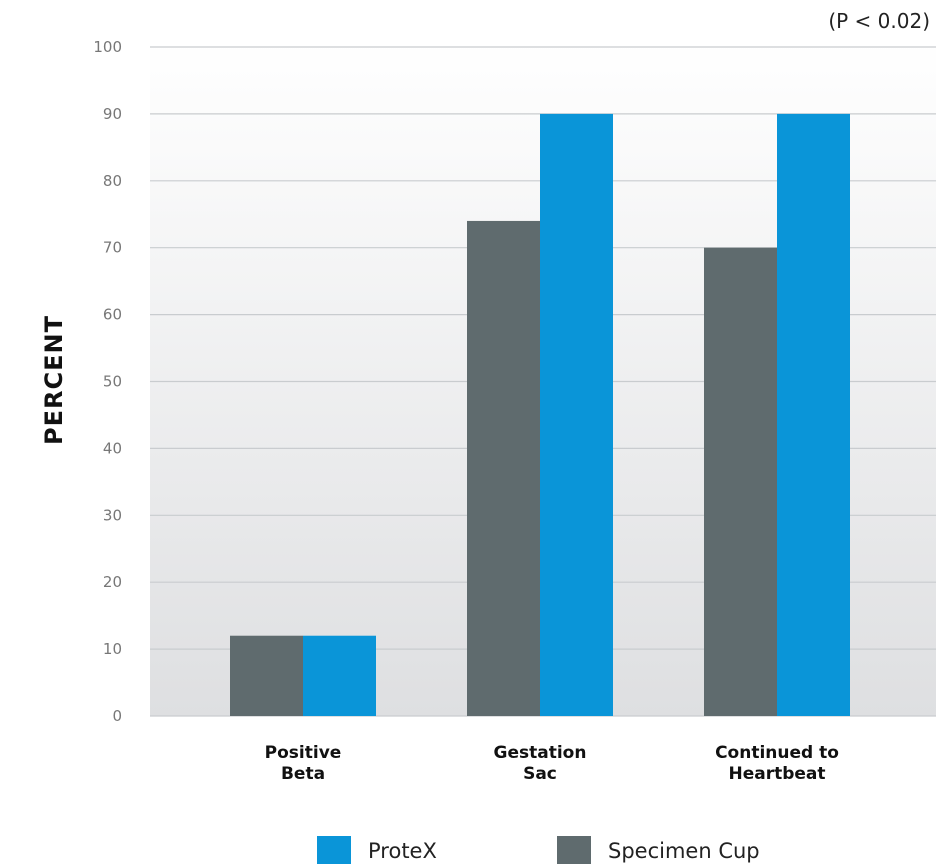 The height and width of the screenshot is (864, 936). I want to click on y-tick-label: 60, so click(112, 315).